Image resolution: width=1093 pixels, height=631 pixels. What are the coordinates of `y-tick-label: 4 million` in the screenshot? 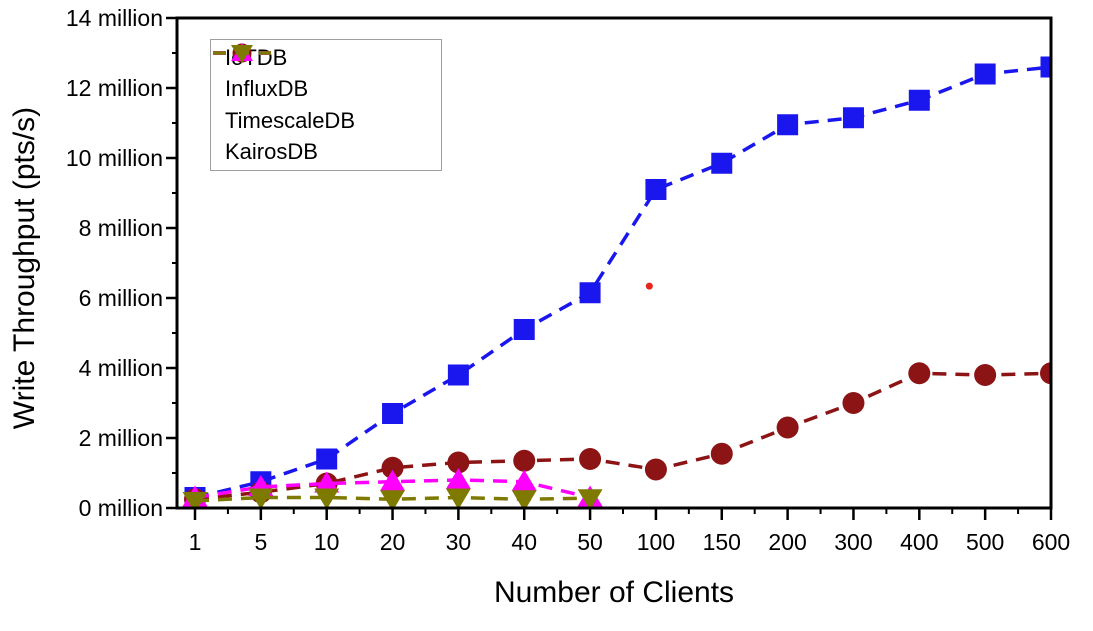 It's located at (121, 368).